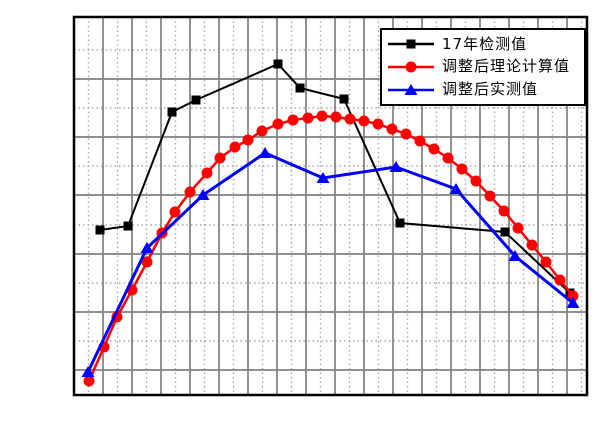 The width and height of the screenshot is (600, 433). I want to click on legend-marker-triangle-icon, so click(411, 89).